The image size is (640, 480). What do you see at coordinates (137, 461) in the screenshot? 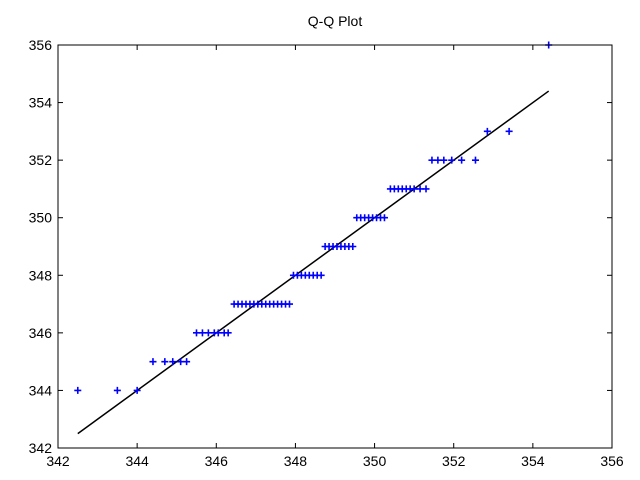
I see `x-tick-label: 344` at bounding box center [137, 461].